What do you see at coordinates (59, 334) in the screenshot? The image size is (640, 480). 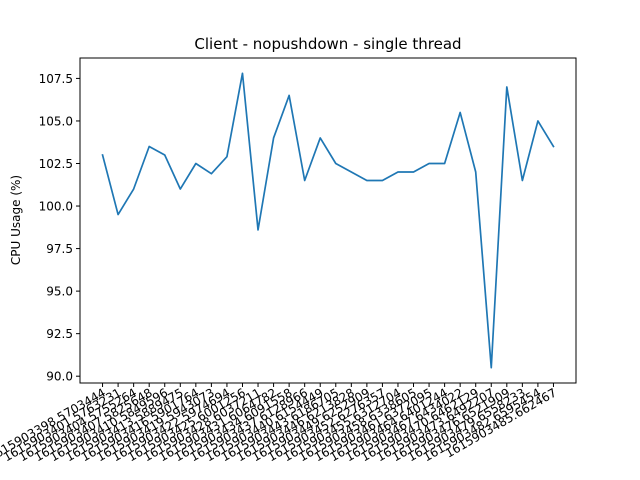 I see `y-tick-label: 92.5` at bounding box center [59, 334].